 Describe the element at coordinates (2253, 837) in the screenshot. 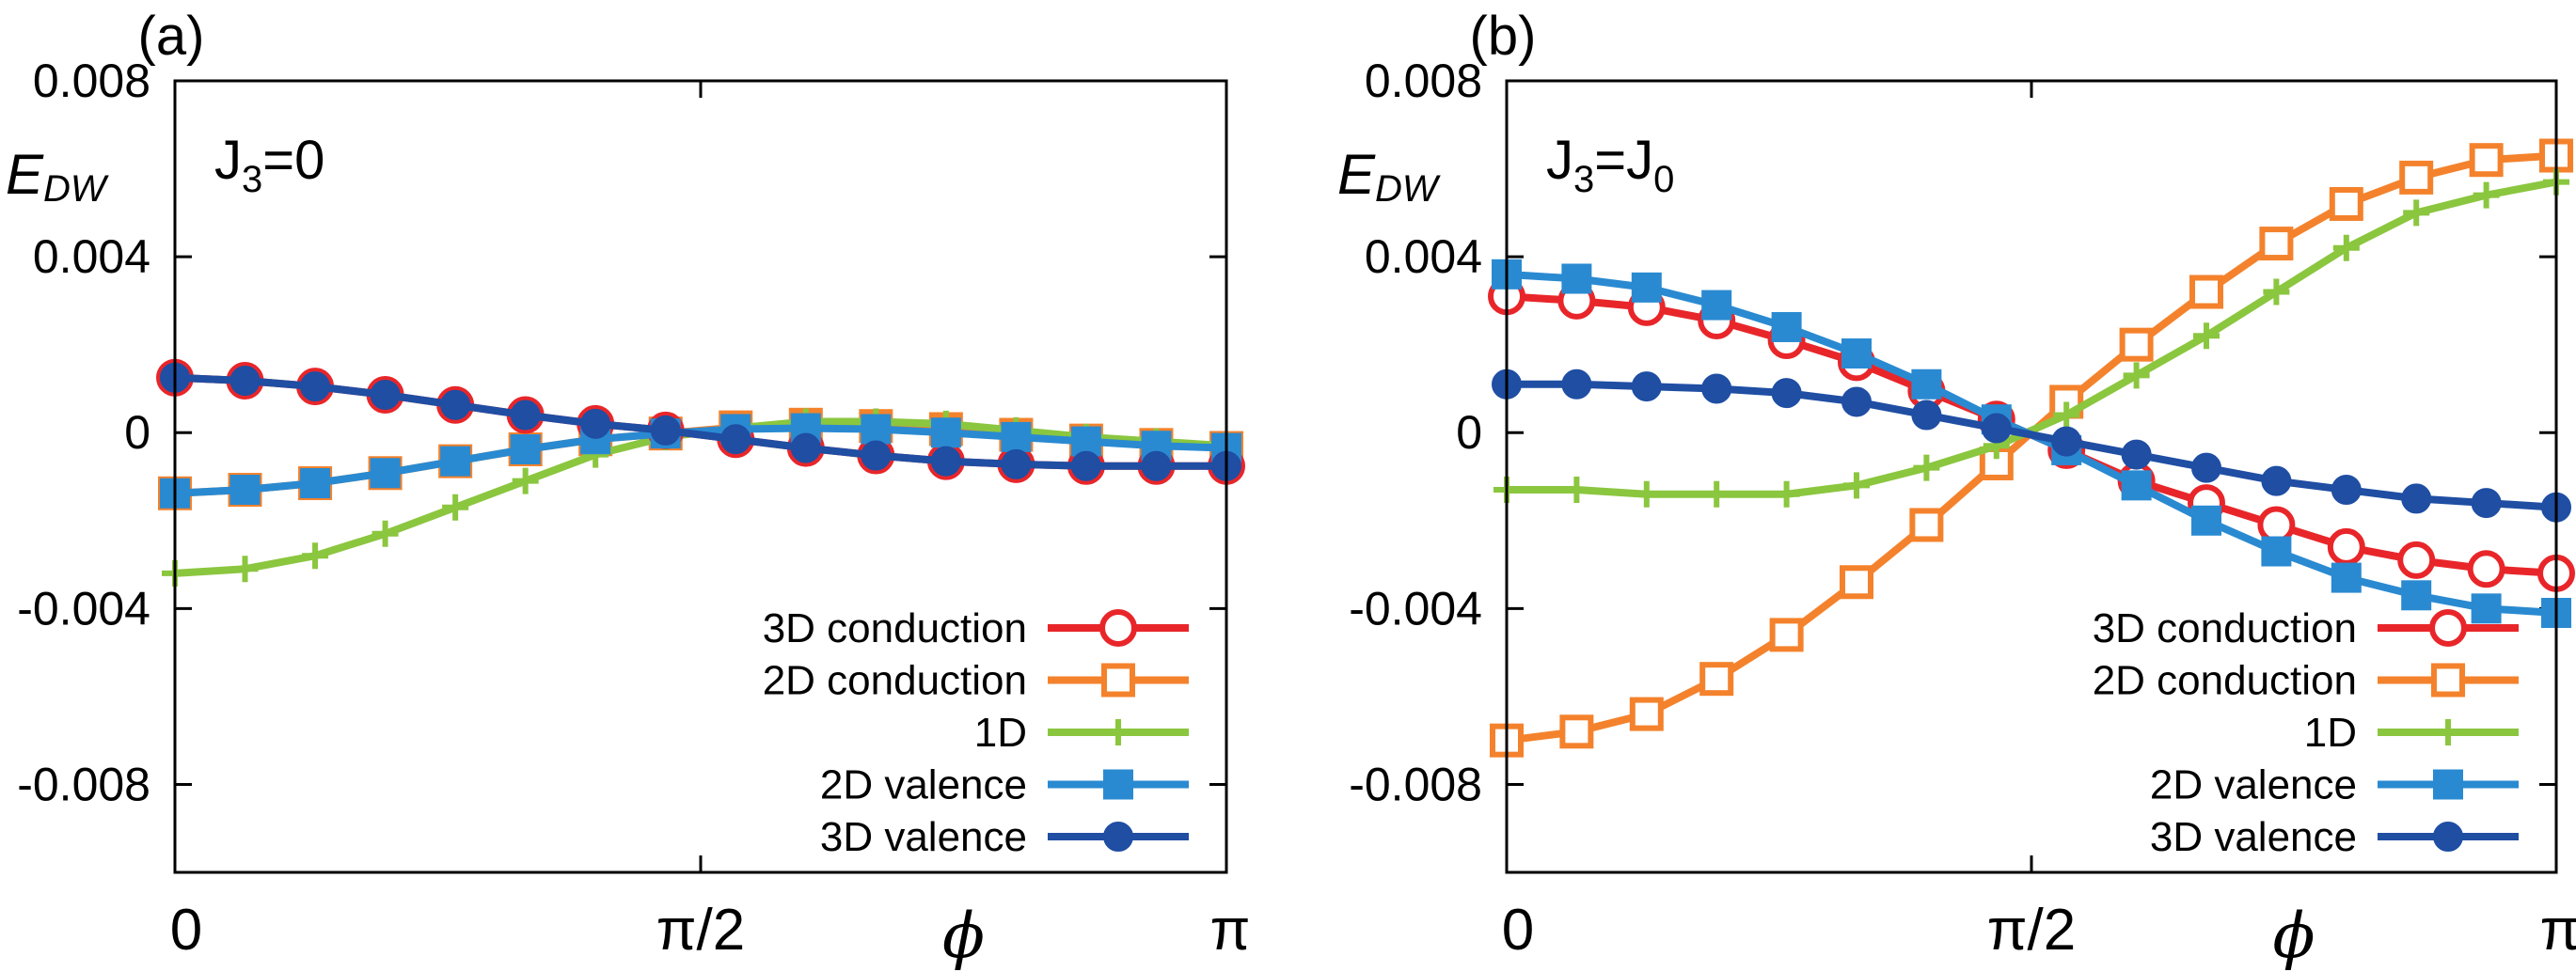

I see `legend-label: 3D valence` at that location.